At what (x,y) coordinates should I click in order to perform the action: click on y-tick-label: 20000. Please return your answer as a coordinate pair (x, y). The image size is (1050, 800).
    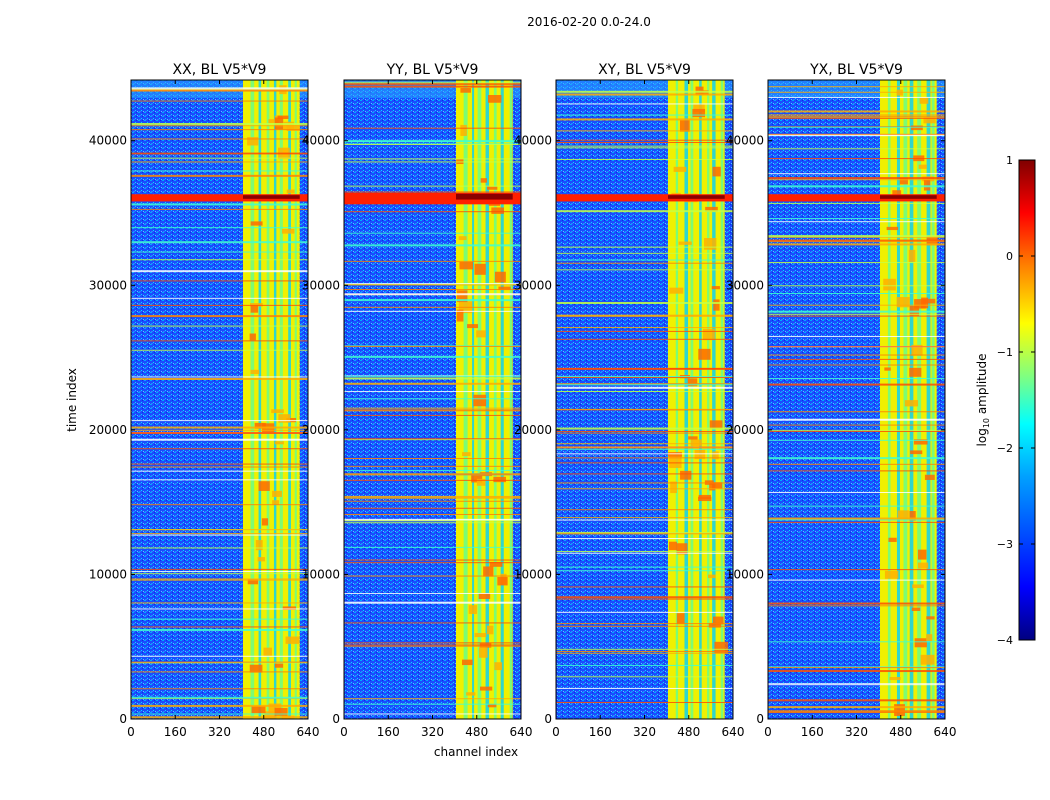
    Looking at the image, I should click on (533, 430).